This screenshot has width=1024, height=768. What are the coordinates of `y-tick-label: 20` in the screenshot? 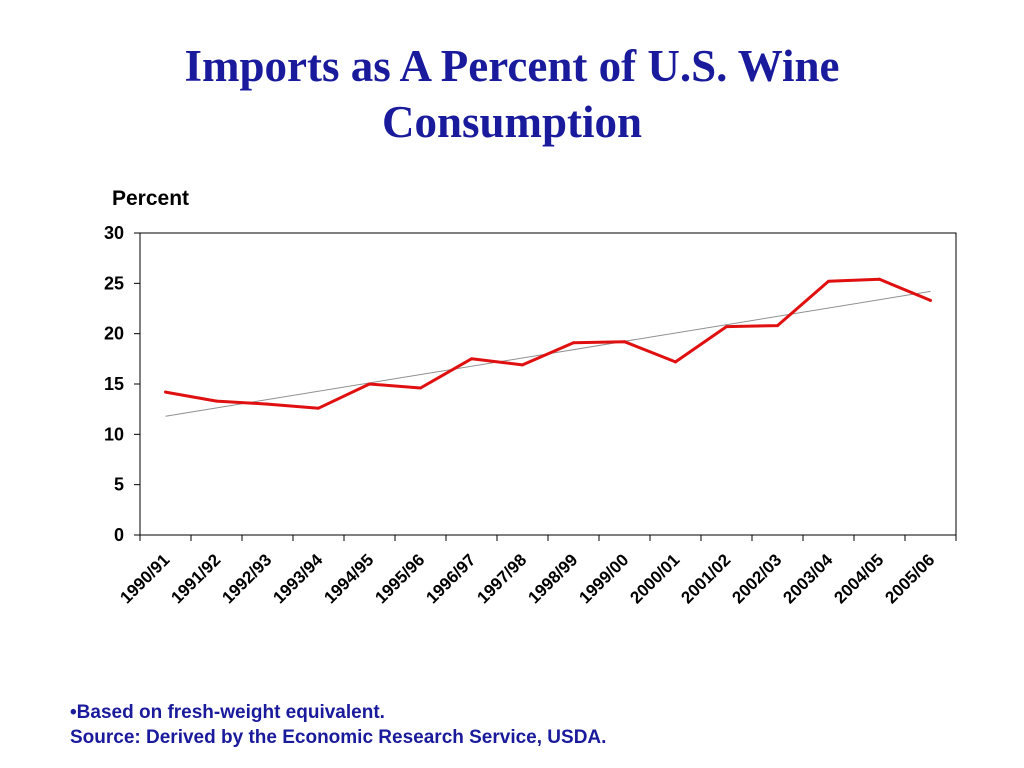 It's located at (114, 334).